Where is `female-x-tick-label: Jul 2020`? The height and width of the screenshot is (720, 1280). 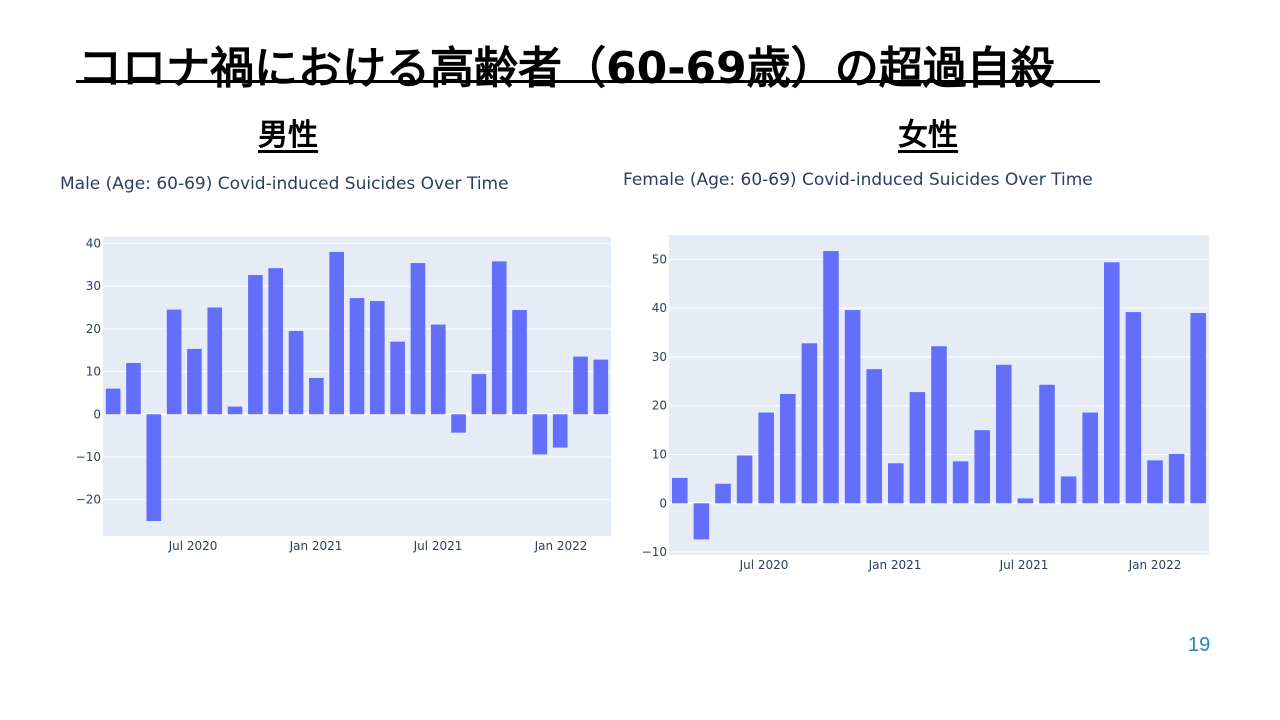
female-x-tick-label: Jul 2020 is located at coordinates (764, 565).